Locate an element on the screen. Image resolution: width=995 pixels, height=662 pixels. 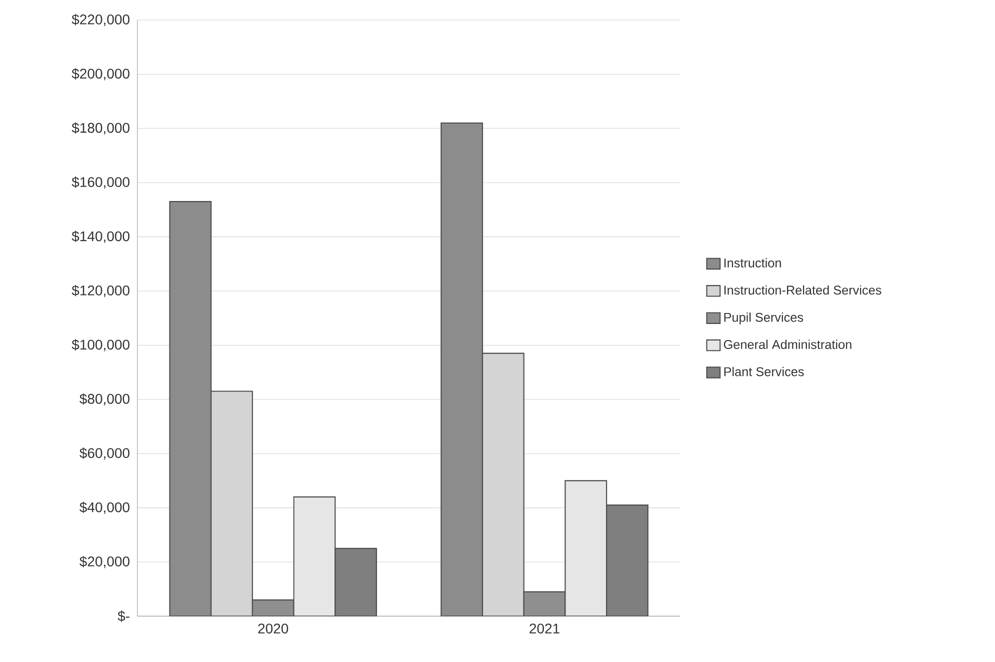
y-tick-label: $120,000 is located at coordinates (101, 290).